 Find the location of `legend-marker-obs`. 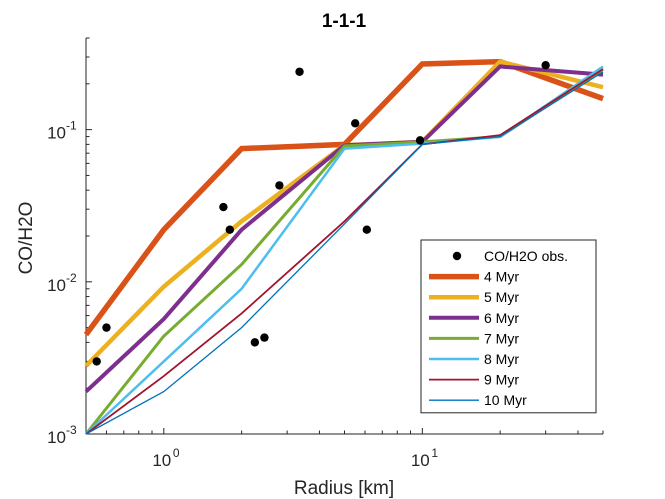

legend-marker-obs is located at coordinates (457, 256).